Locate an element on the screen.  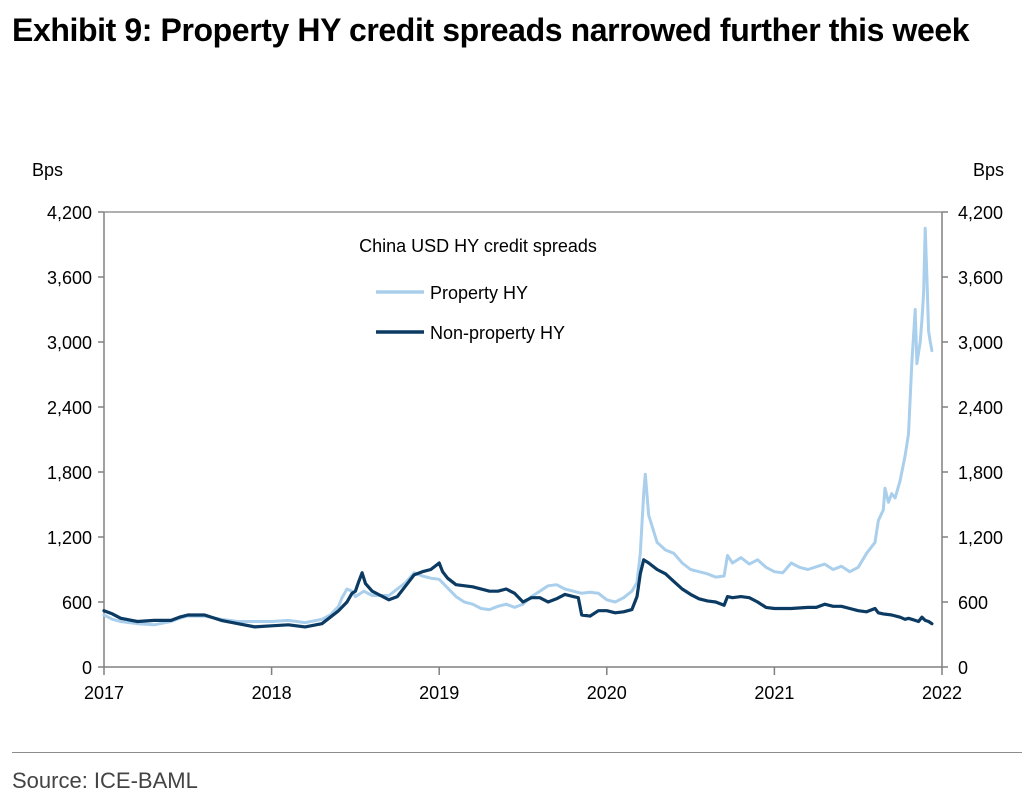
y-tick-label-left: 2,400 is located at coordinates (69, 408).